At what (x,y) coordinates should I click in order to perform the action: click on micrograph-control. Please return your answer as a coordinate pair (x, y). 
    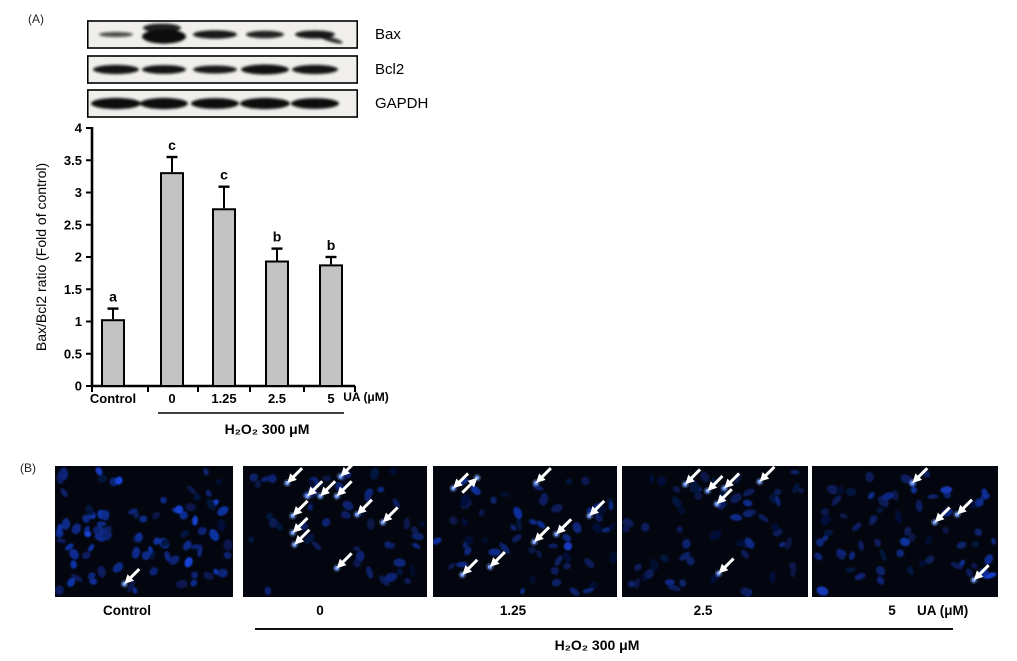
    Looking at the image, I should click on (144, 531).